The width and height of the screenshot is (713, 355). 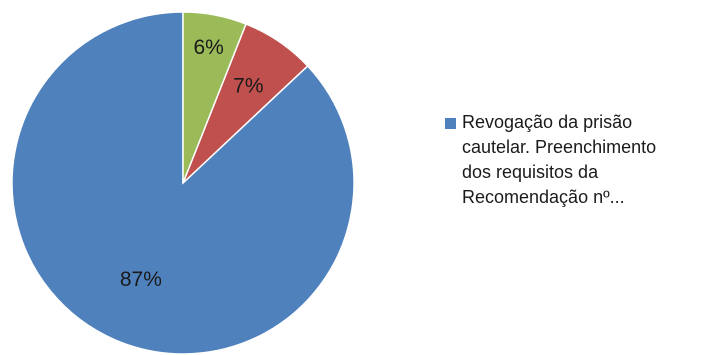 I want to click on pie-slice, so click(x=214, y=97).